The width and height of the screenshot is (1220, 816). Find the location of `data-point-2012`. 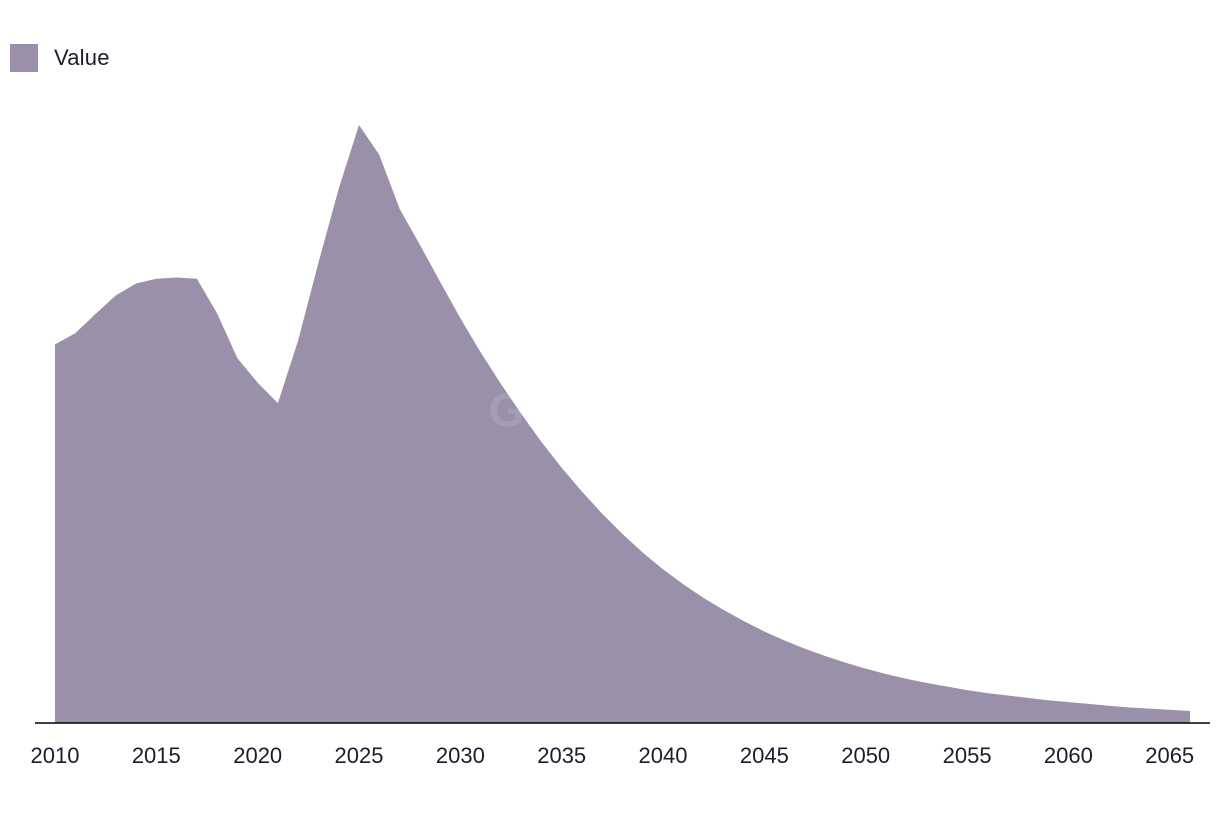

data-point-2012 is located at coordinates (96, 314).